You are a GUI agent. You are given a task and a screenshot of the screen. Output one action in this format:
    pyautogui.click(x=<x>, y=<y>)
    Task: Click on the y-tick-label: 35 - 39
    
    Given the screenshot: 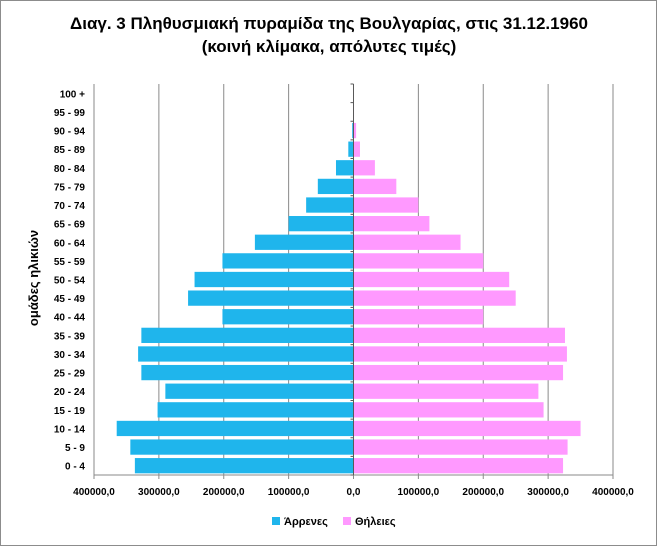 What is the action you would take?
    pyautogui.click(x=70, y=336)
    